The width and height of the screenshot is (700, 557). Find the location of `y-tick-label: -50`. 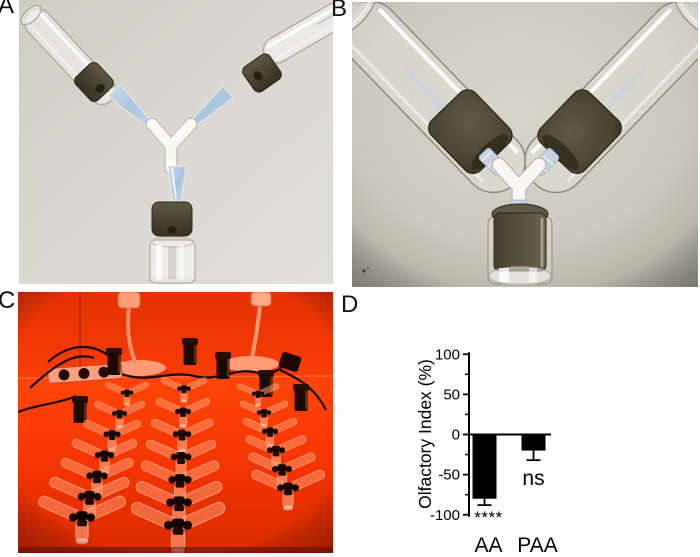

y-tick-label: -50 is located at coordinates (449, 475).